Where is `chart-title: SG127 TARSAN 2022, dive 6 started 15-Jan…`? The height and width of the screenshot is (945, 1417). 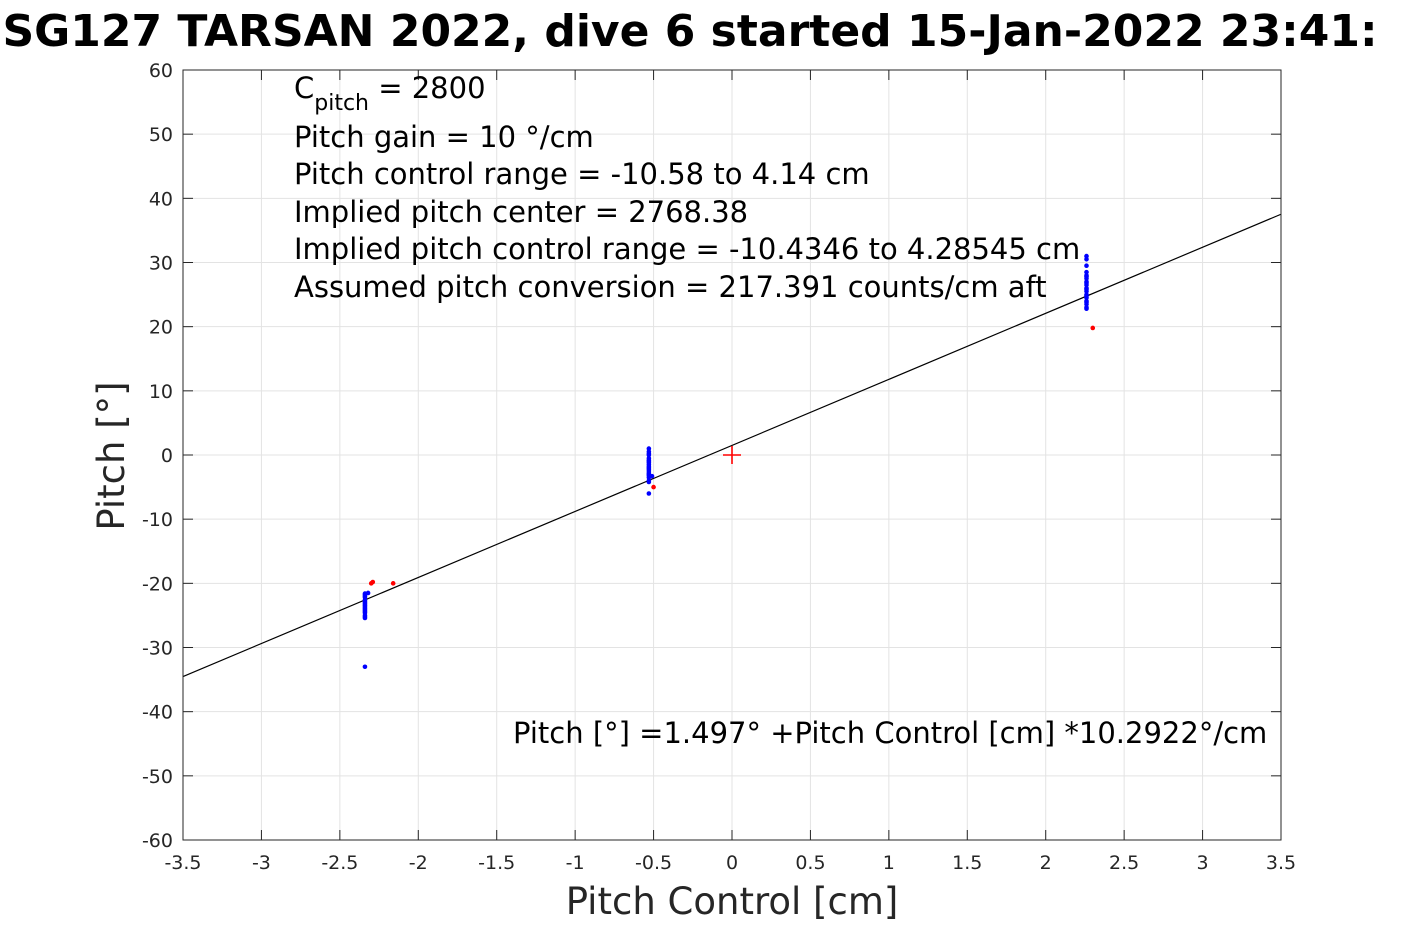 chart-title: SG127 TARSAN 2022, dive 6 started 15-Jan… is located at coordinates (689, 31).